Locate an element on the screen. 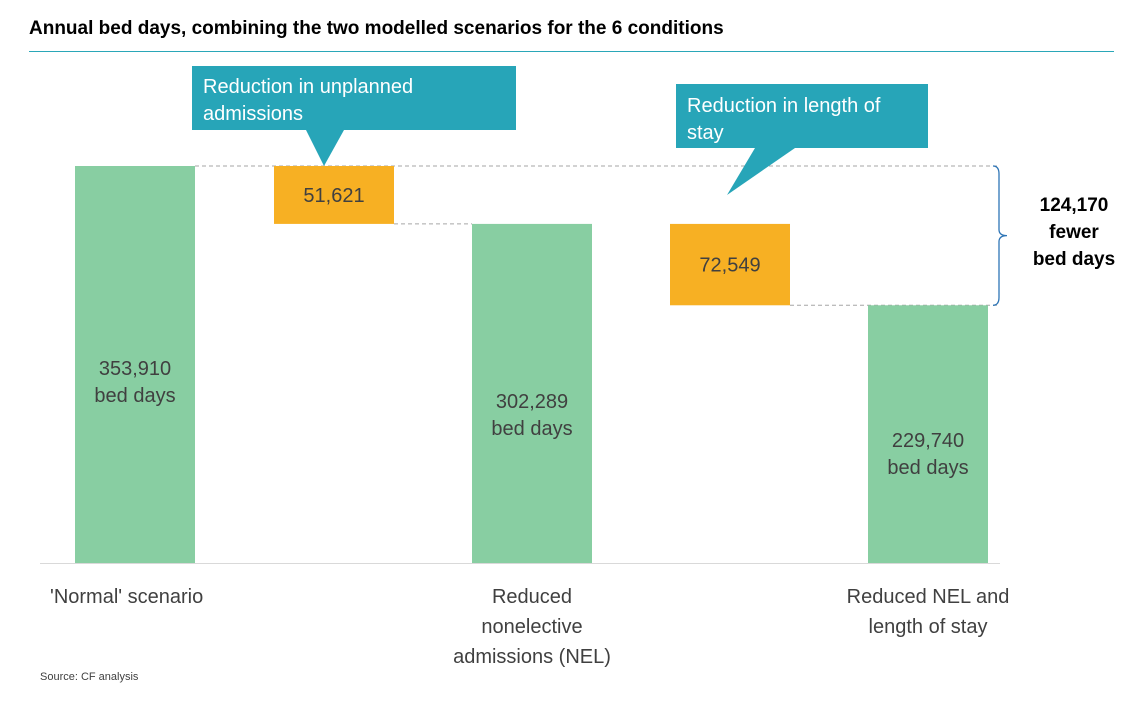 The image size is (1141, 704). category-label-3-line-2: length of stay is located at coordinates (928, 627).